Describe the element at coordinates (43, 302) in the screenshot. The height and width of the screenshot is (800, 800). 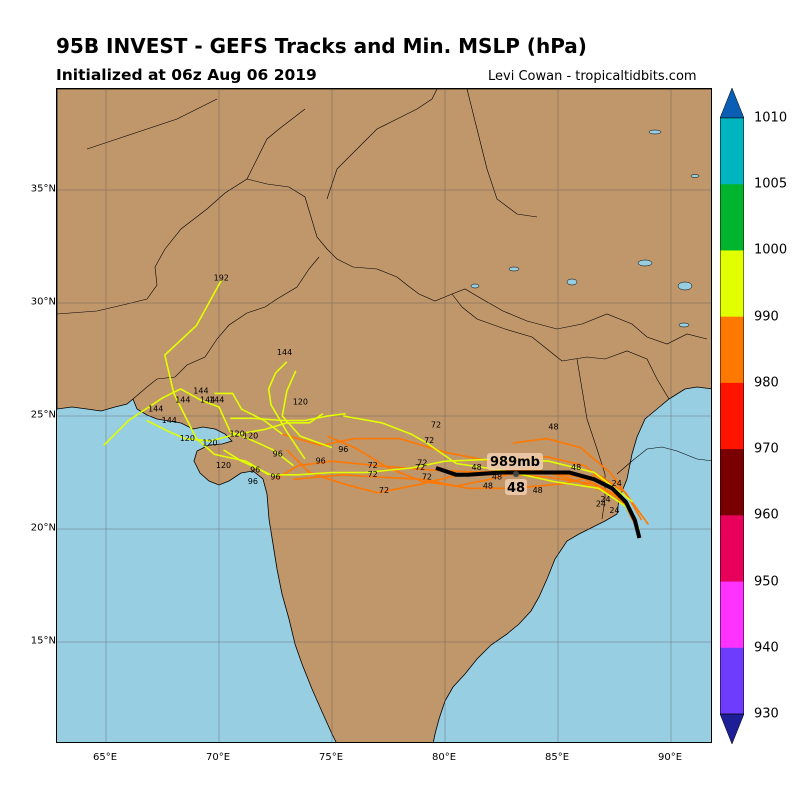
I see `y-tick-label: 30°N` at that location.